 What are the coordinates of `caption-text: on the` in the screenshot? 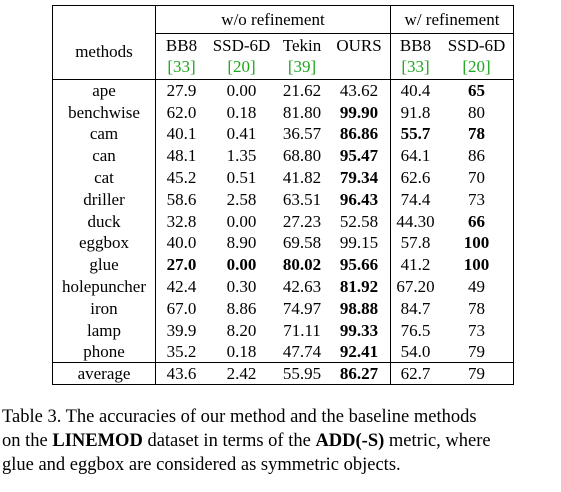 It's located at (27, 441).